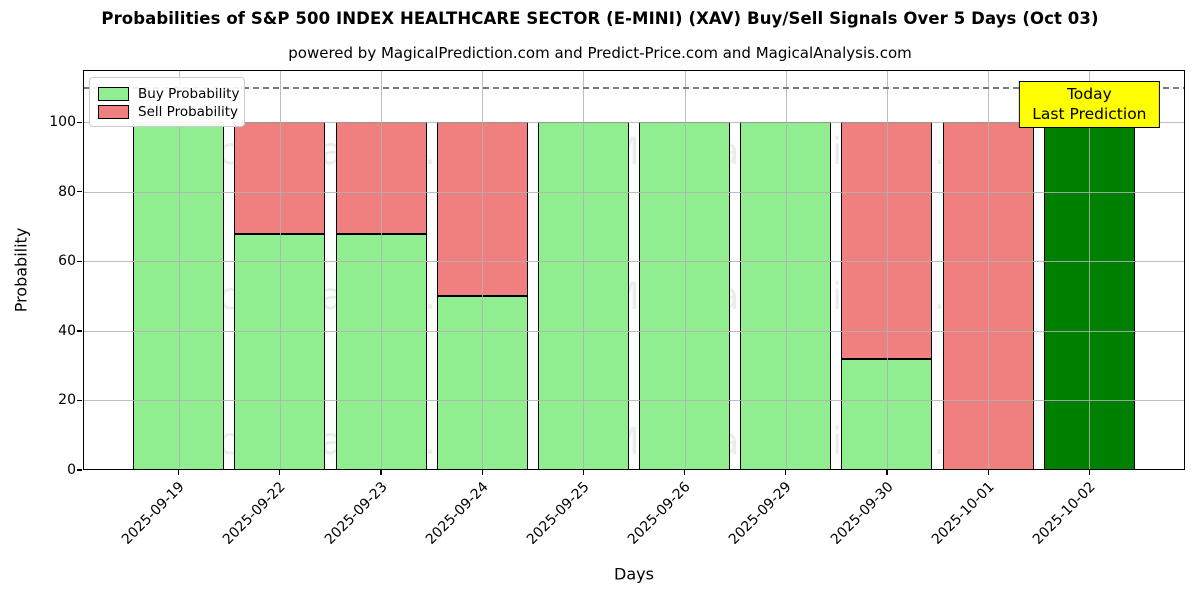 This screenshot has width=1200, height=600. I want to click on y-tick-label: 20, so click(67, 400).